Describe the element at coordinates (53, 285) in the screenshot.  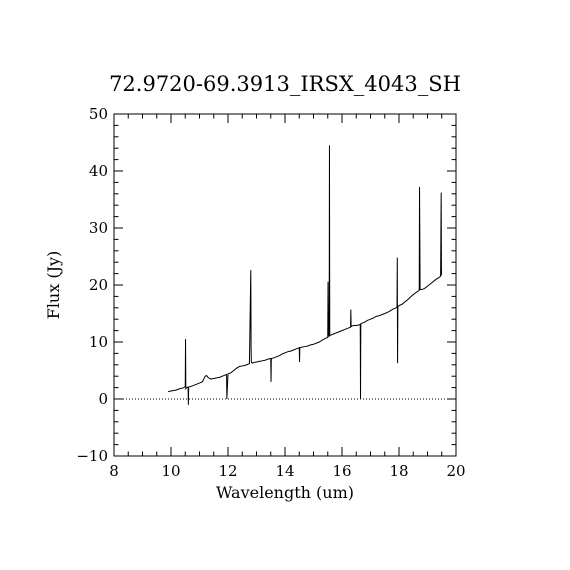
I see `y-axis-label: Flux (Jy)` at that location.